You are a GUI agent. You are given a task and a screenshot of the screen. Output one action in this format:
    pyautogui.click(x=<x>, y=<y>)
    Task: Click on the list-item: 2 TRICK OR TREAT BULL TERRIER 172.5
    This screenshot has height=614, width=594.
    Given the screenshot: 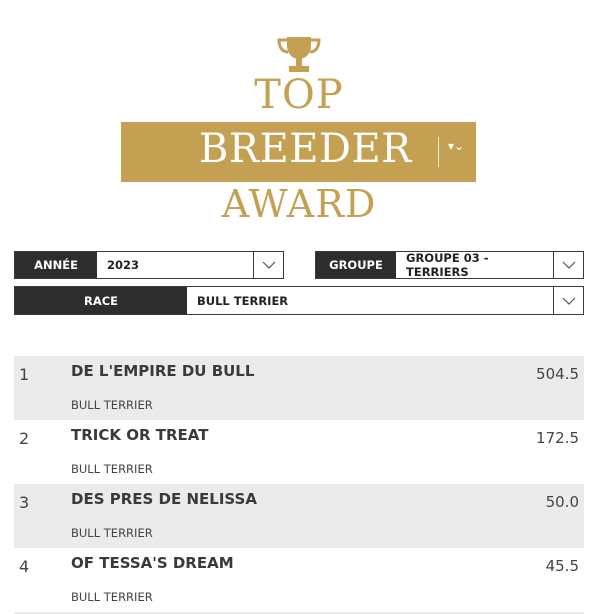 What is the action you would take?
    pyautogui.click(x=299, y=452)
    